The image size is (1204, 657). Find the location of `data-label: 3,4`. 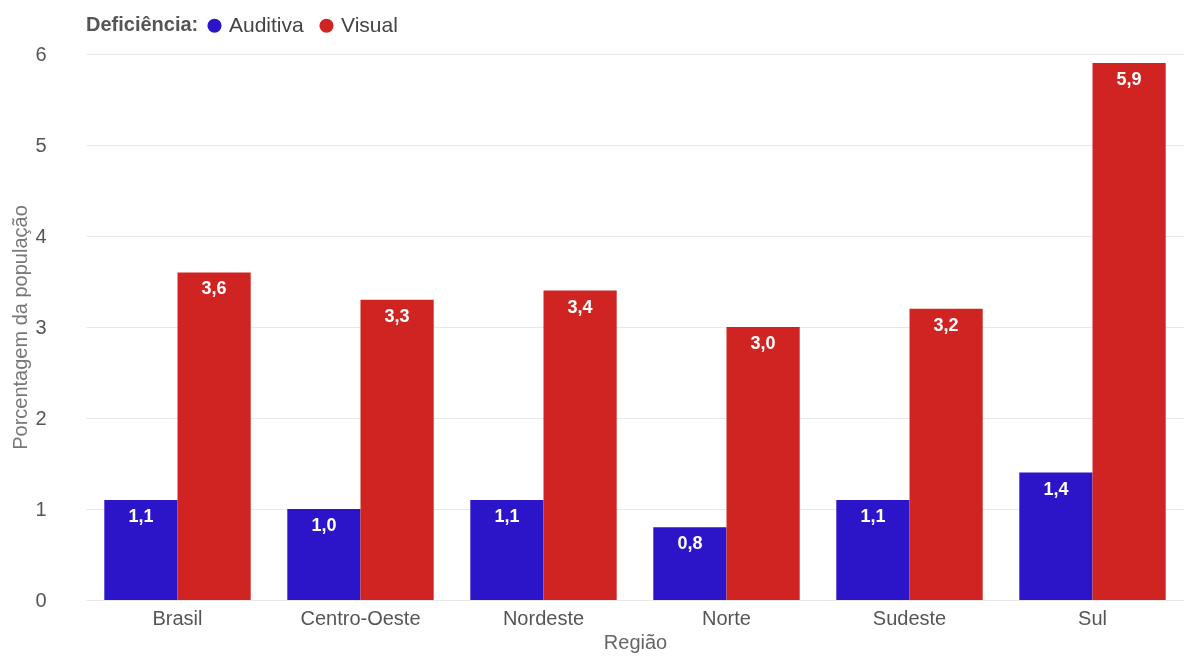

data-label: 3,4 is located at coordinates (580, 306).